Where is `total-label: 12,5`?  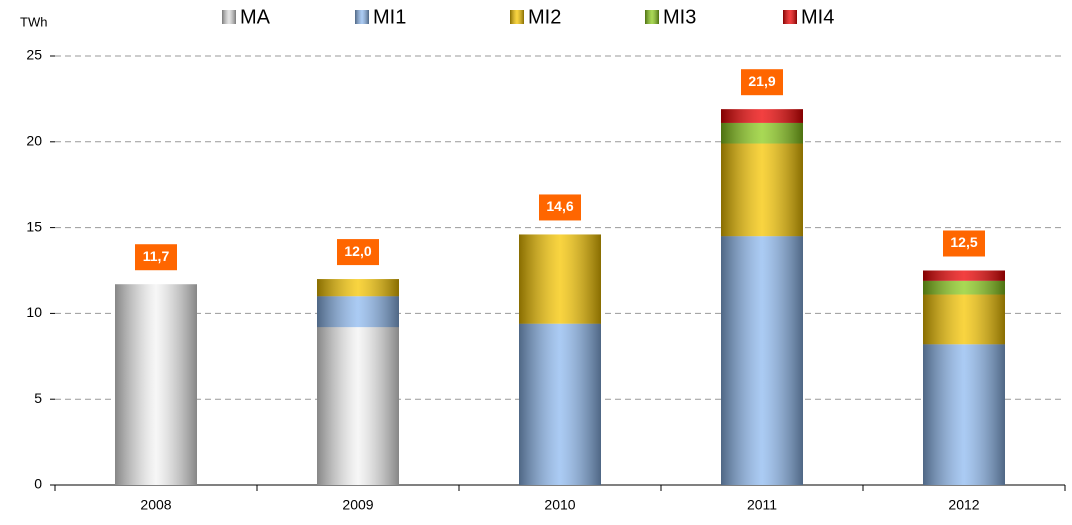
total-label: 12,5 is located at coordinates (963, 242).